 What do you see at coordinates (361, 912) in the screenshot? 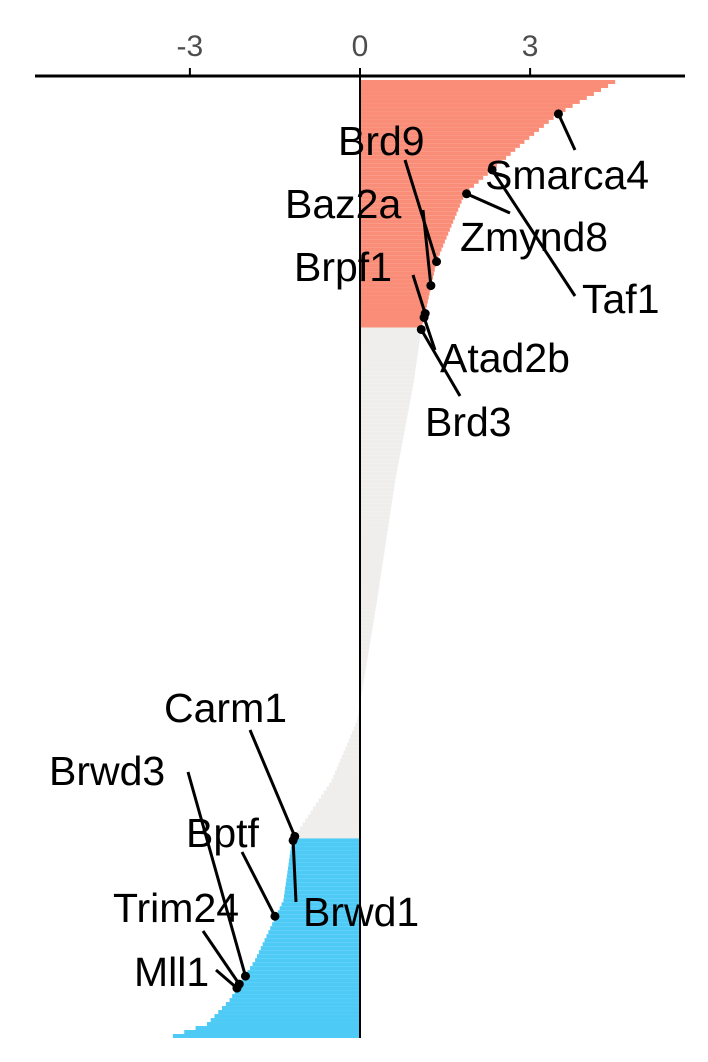
I see `gene-label: Brwd1` at bounding box center [361, 912].